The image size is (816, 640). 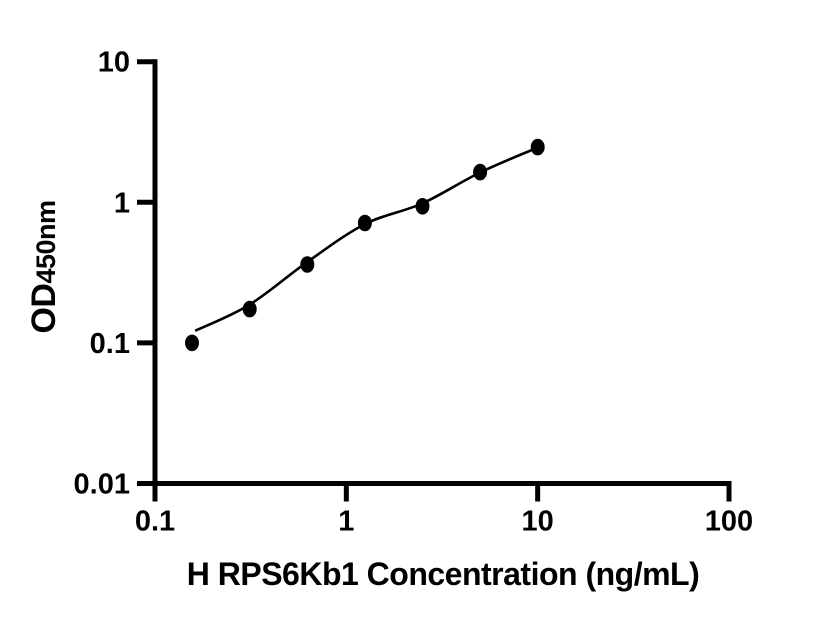 What do you see at coordinates (729, 522) in the screenshot?
I see `x-tick-label: 100` at bounding box center [729, 522].